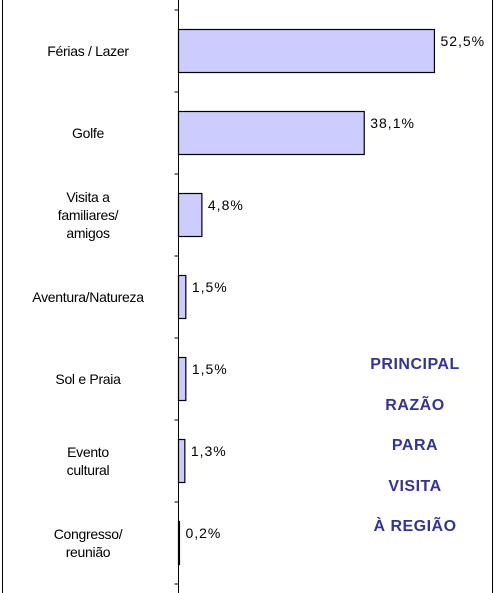 This screenshot has width=495, height=593. What do you see at coordinates (88, 461) in the screenshot?
I see `category-label: Evento cultural` at bounding box center [88, 461].